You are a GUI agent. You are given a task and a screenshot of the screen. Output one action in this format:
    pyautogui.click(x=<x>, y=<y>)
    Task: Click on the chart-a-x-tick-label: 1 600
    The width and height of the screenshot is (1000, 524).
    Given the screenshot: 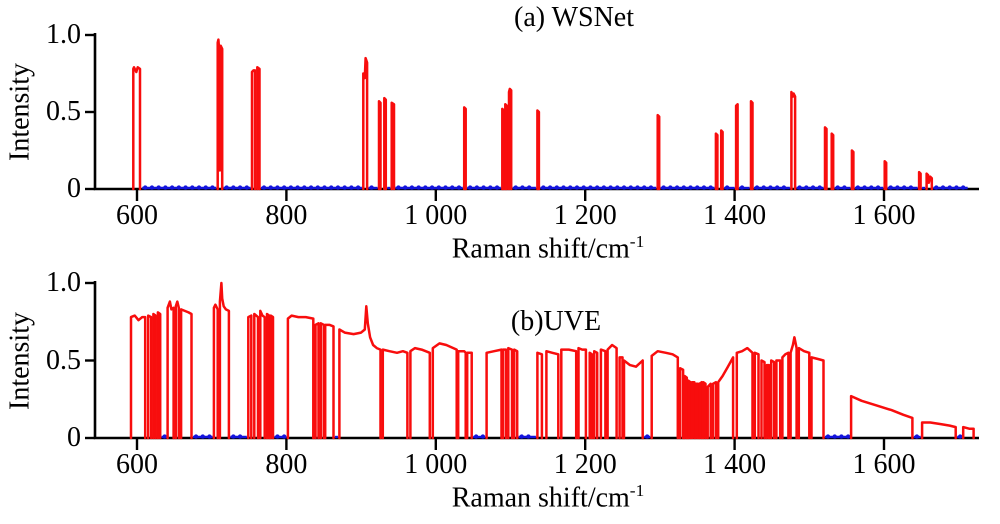 What is the action you would take?
    pyautogui.click(x=884, y=215)
    